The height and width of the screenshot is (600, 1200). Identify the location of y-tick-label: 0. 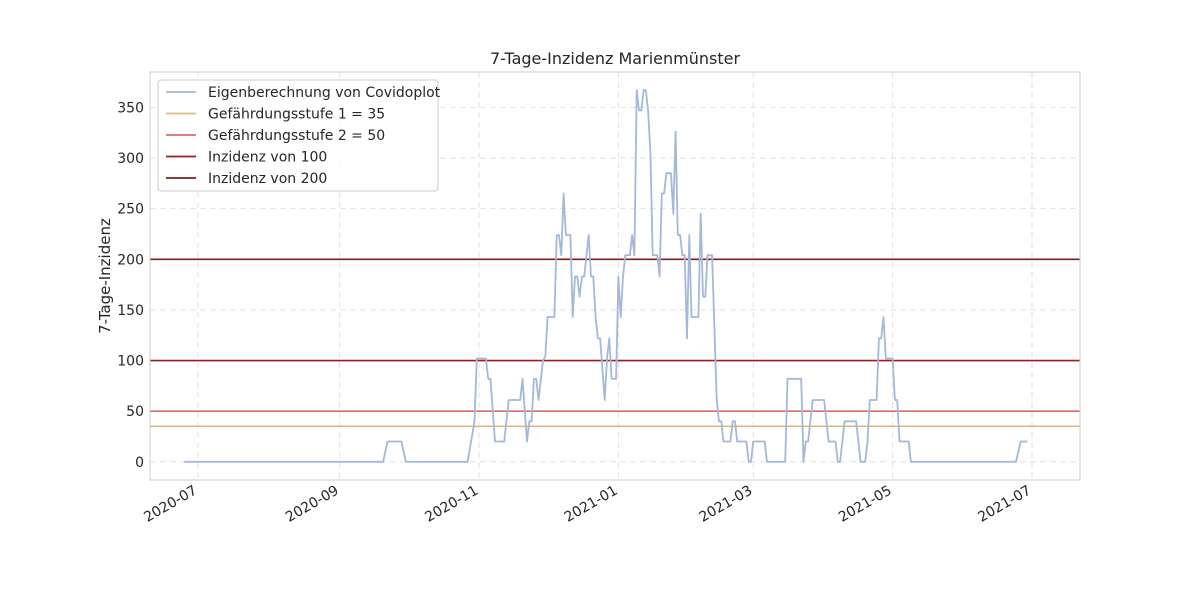
(139, 463).